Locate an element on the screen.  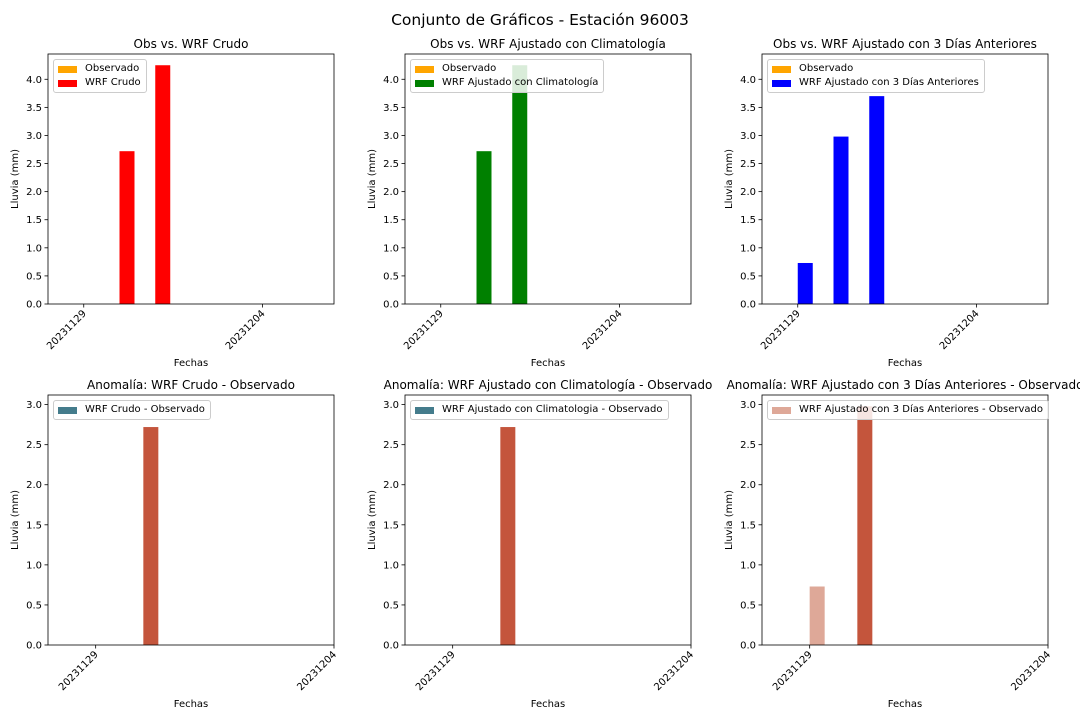
subplot-title: Obs vs. WRF Crudo is located at coordinates (191, 44).